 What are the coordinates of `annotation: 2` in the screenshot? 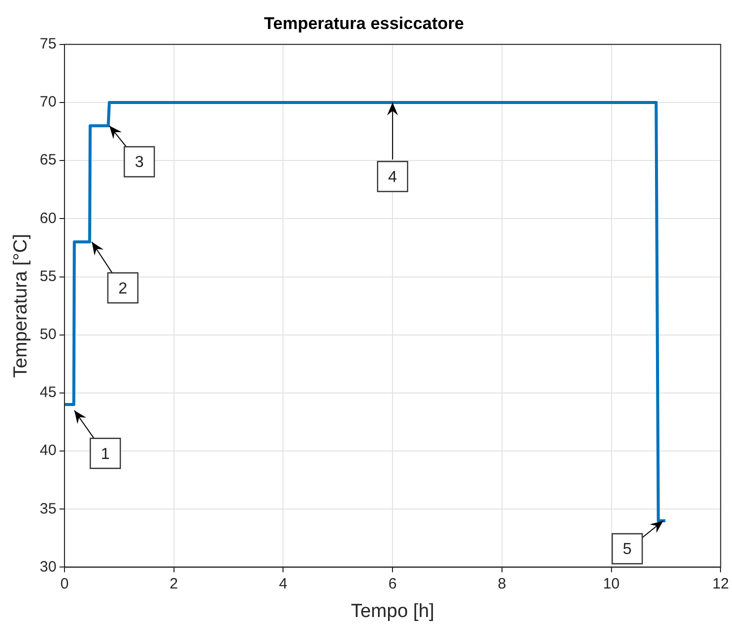 It's located at (123, 289).